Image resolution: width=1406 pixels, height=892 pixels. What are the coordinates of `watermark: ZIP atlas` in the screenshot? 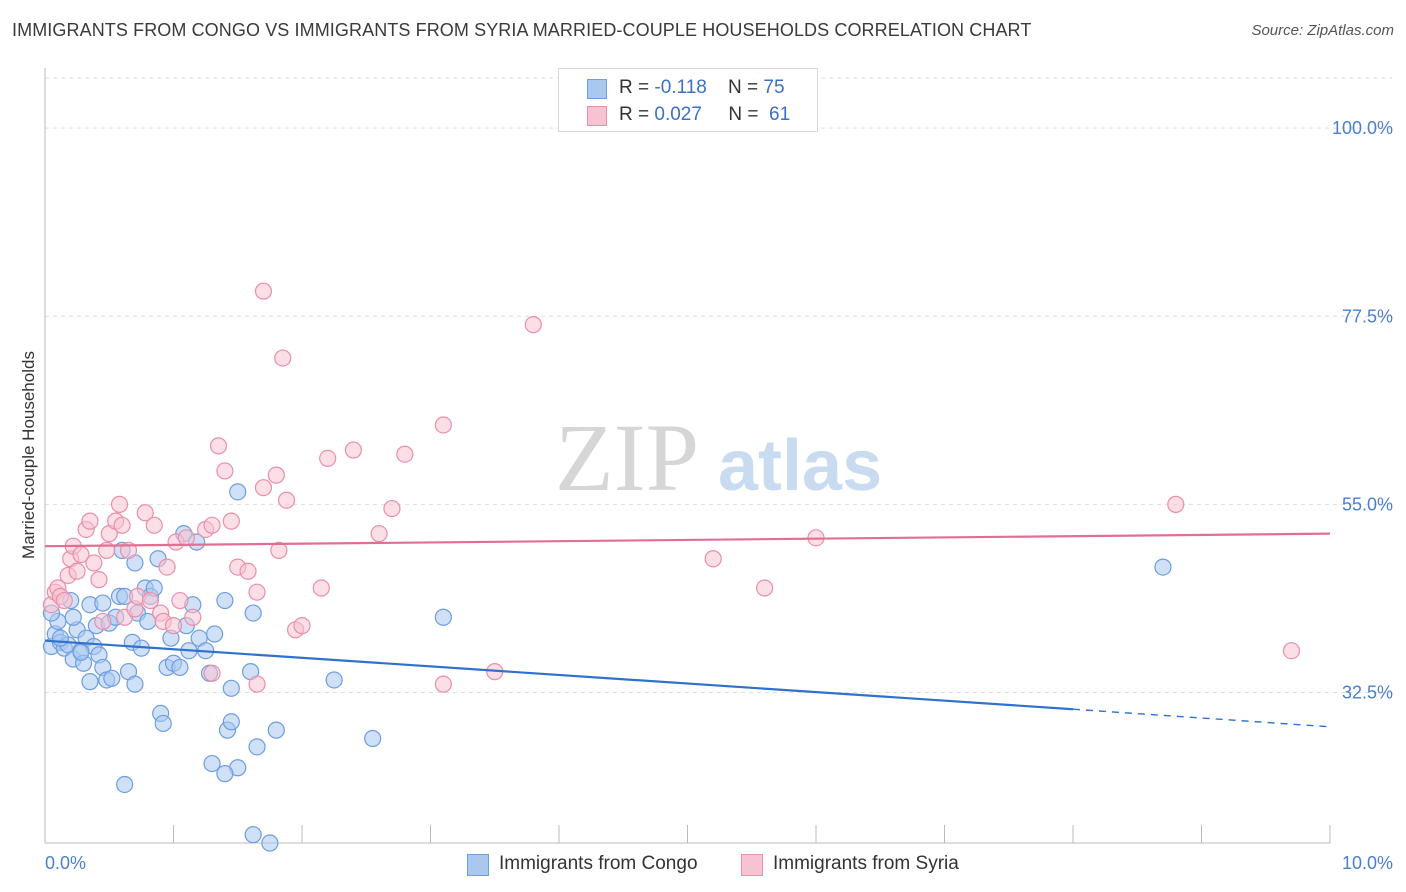 It's located at (718, 457).